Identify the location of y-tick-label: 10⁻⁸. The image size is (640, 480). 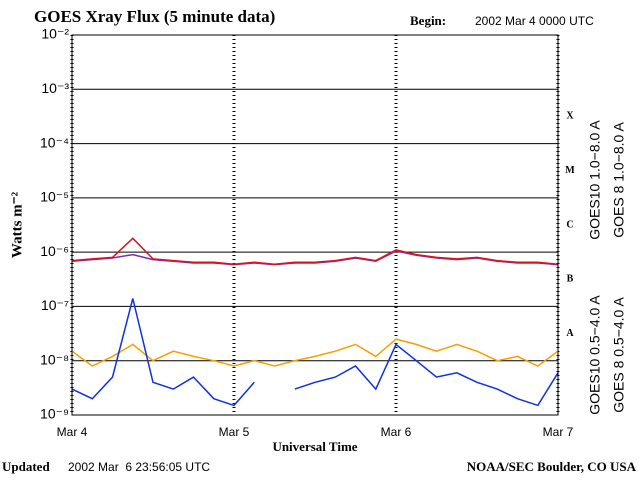
(54, 359).